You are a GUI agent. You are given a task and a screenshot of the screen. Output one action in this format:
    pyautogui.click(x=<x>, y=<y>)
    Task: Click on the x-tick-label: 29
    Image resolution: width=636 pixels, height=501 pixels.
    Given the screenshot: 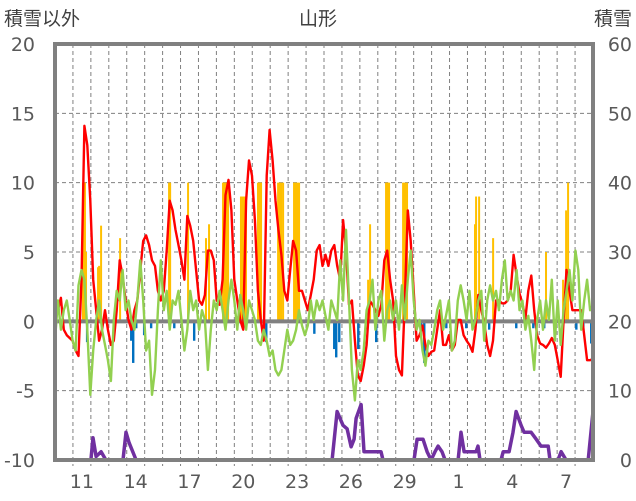 What is the action you would take?
    pyautogui.click(x=405, y=482)
    